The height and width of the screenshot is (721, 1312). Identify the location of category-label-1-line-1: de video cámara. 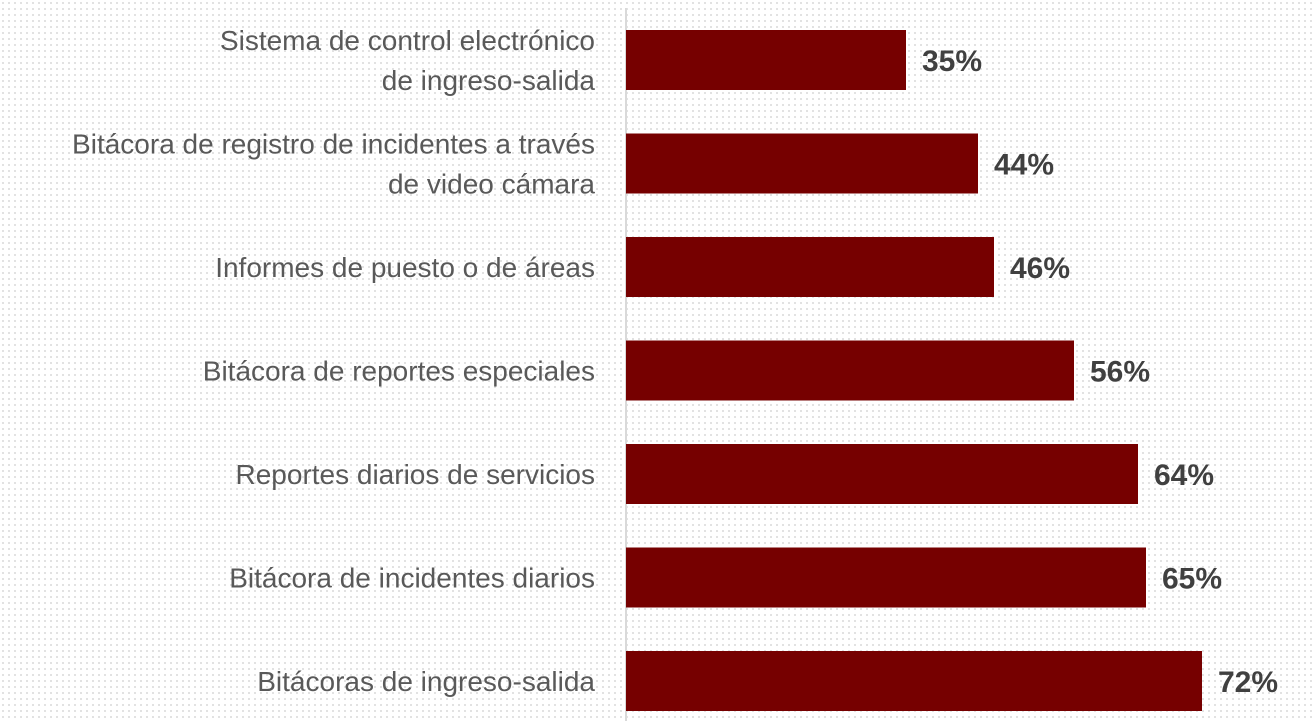
(491, 184).